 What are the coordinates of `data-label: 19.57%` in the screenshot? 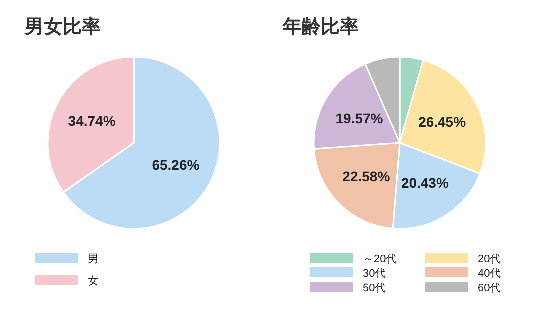 It's located at (360, 118).